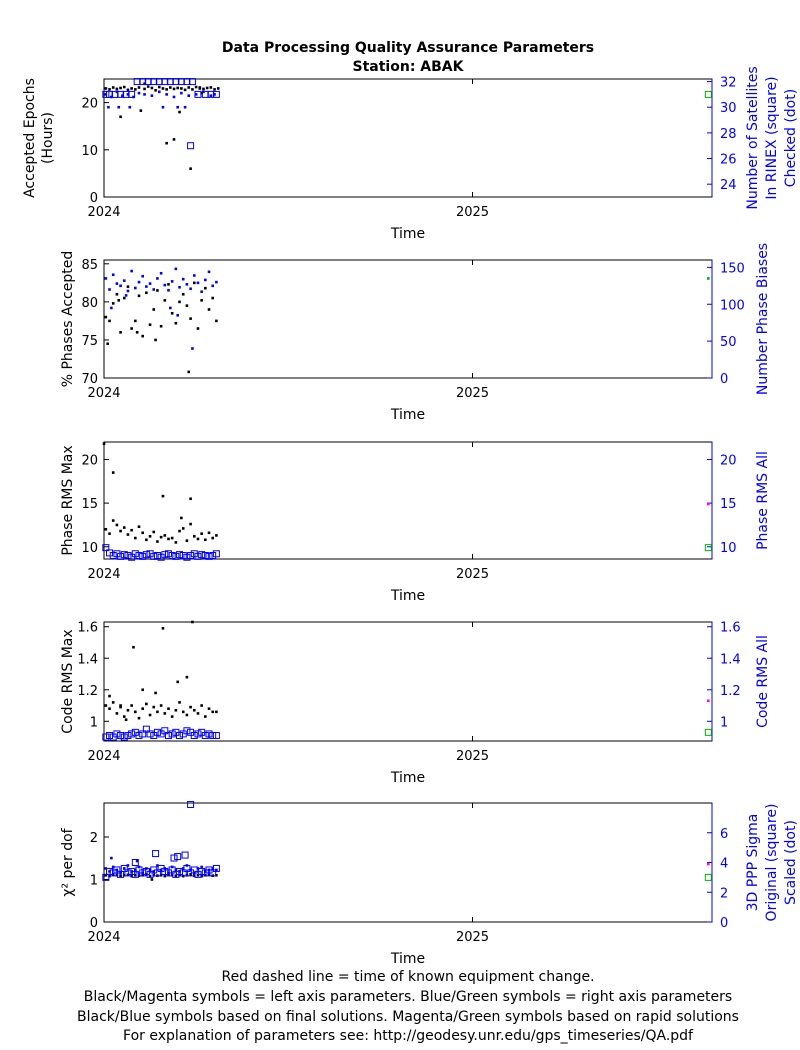  Describe the element at coordinates (68, 861) in the screenshot. I see `y-left-axis-label-line: χ² per dof` at that location.